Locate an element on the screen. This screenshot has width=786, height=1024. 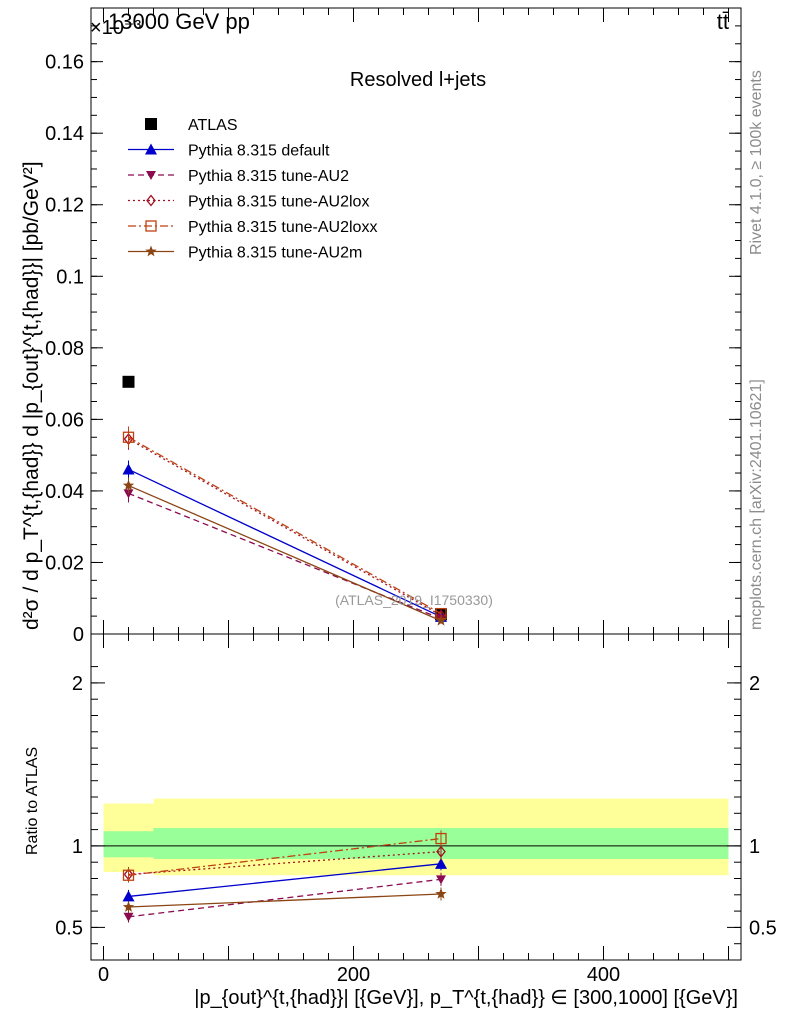
legend-label: Pythia 8.315 tune-AU2lox is located at coordinates (278, 202).